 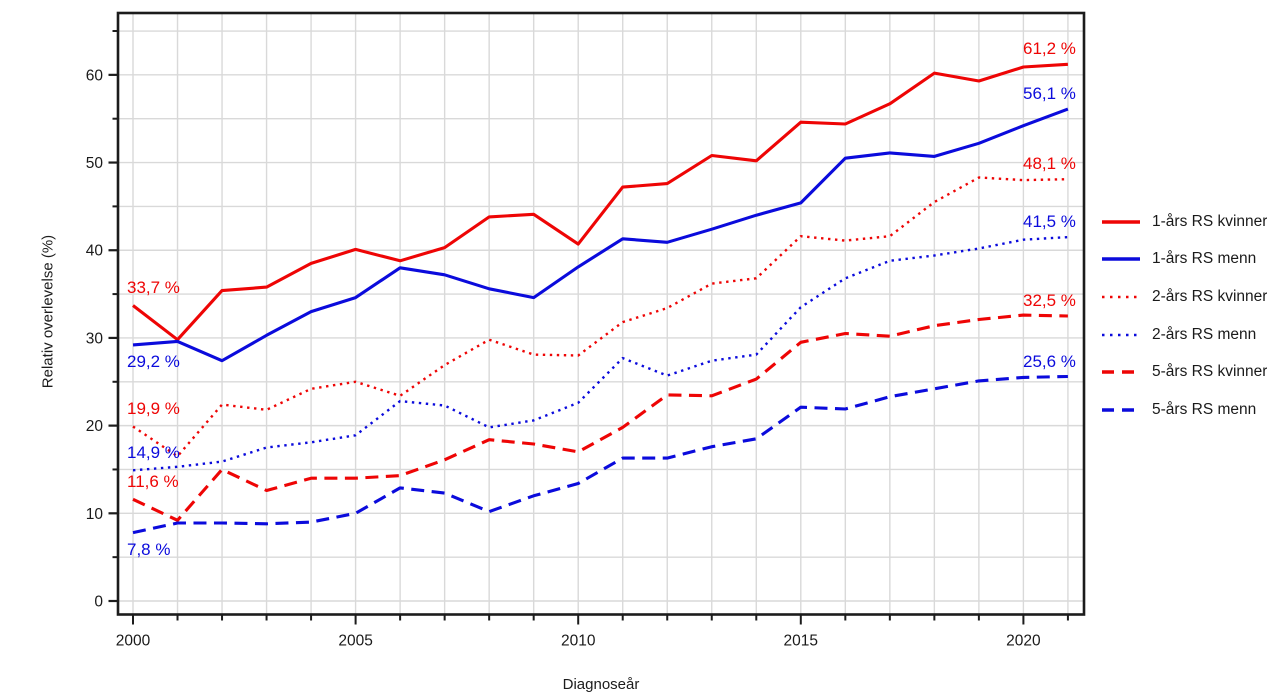 I want to click on y-axis-tick-label: 0, so click(x=98, y=602).